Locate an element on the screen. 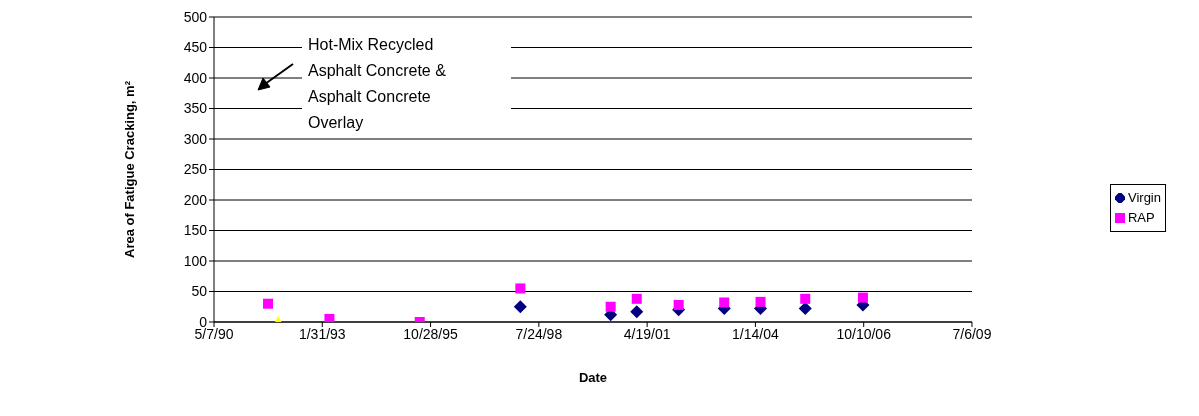  legend-label: Virgin is located at coordinates (1144, 198).